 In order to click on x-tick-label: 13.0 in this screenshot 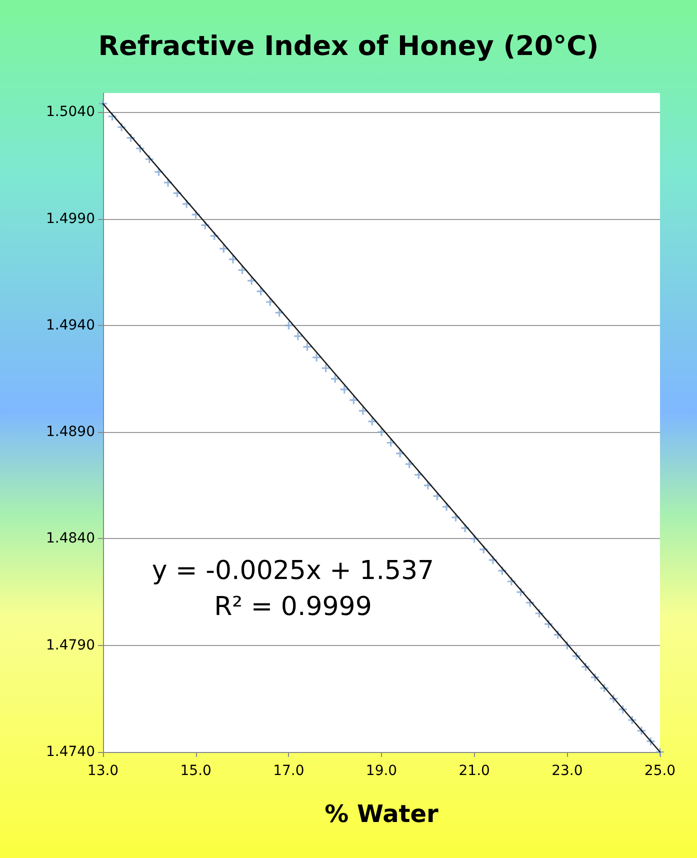, I will do `click(103, 771)`.